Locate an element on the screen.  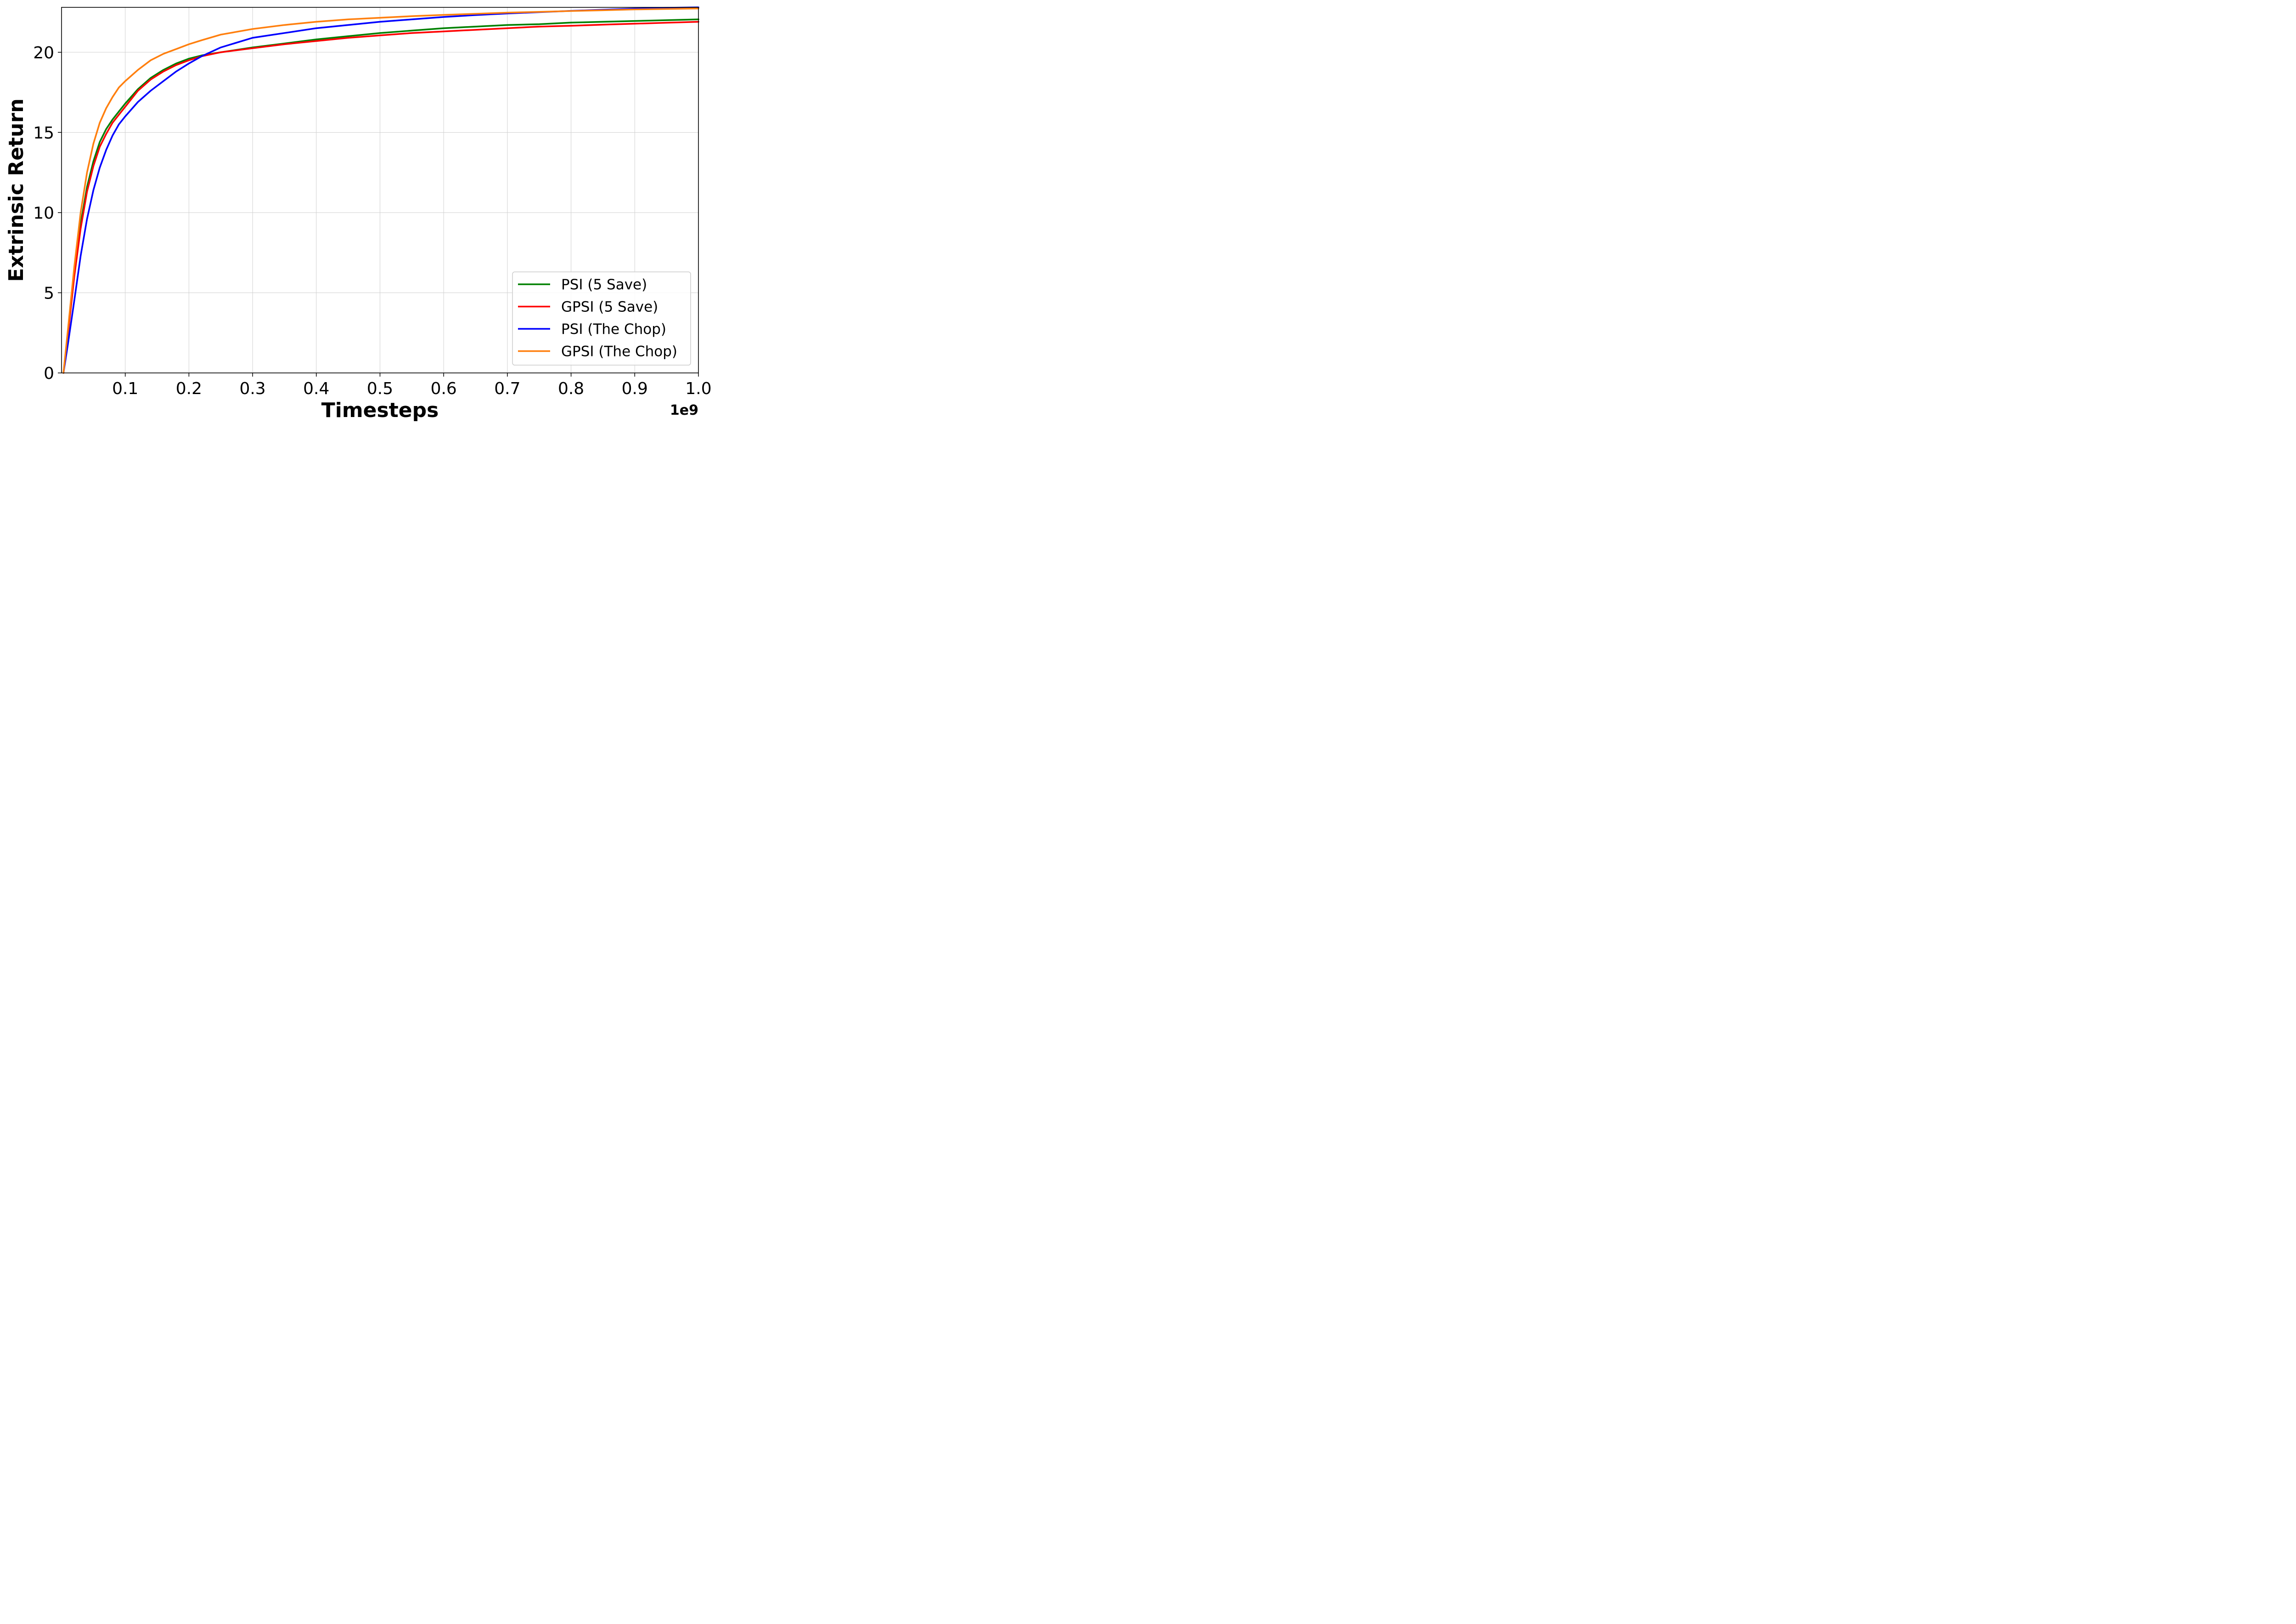
x-axis-offset-label: 1e9 is located at coordinates (684, 410).